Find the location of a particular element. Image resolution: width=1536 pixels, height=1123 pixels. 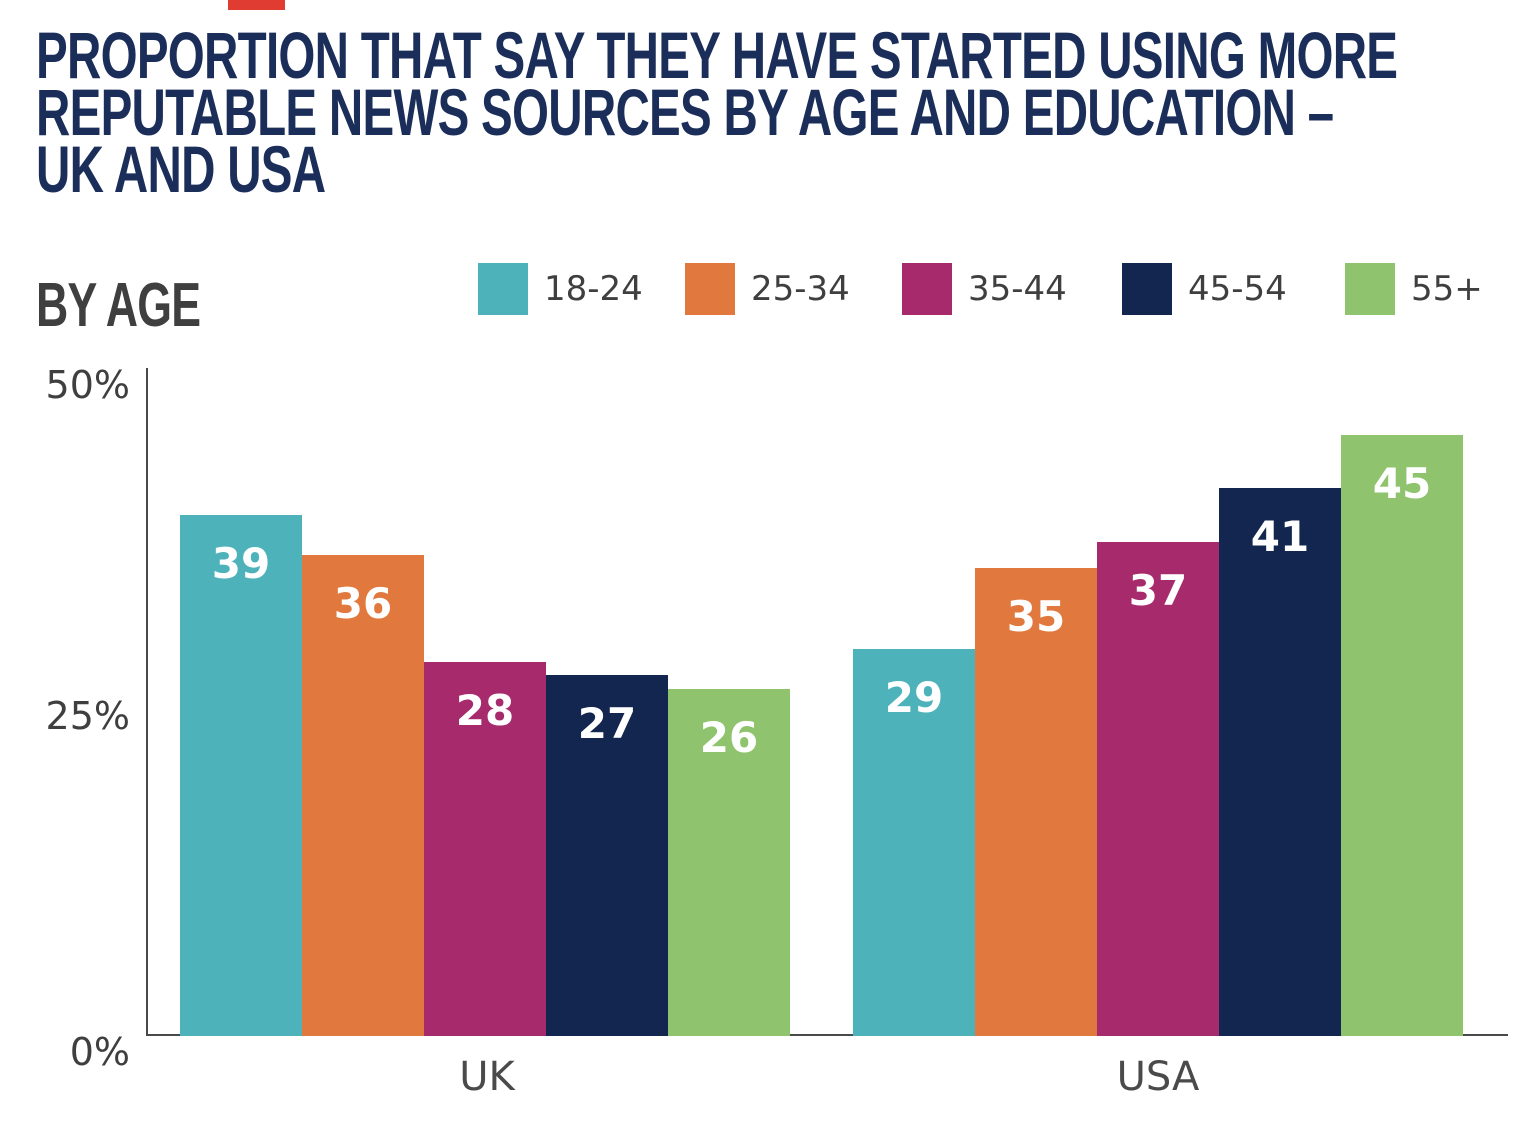

bar-uk-45-54: 27 is located at coordinates (607, 855).